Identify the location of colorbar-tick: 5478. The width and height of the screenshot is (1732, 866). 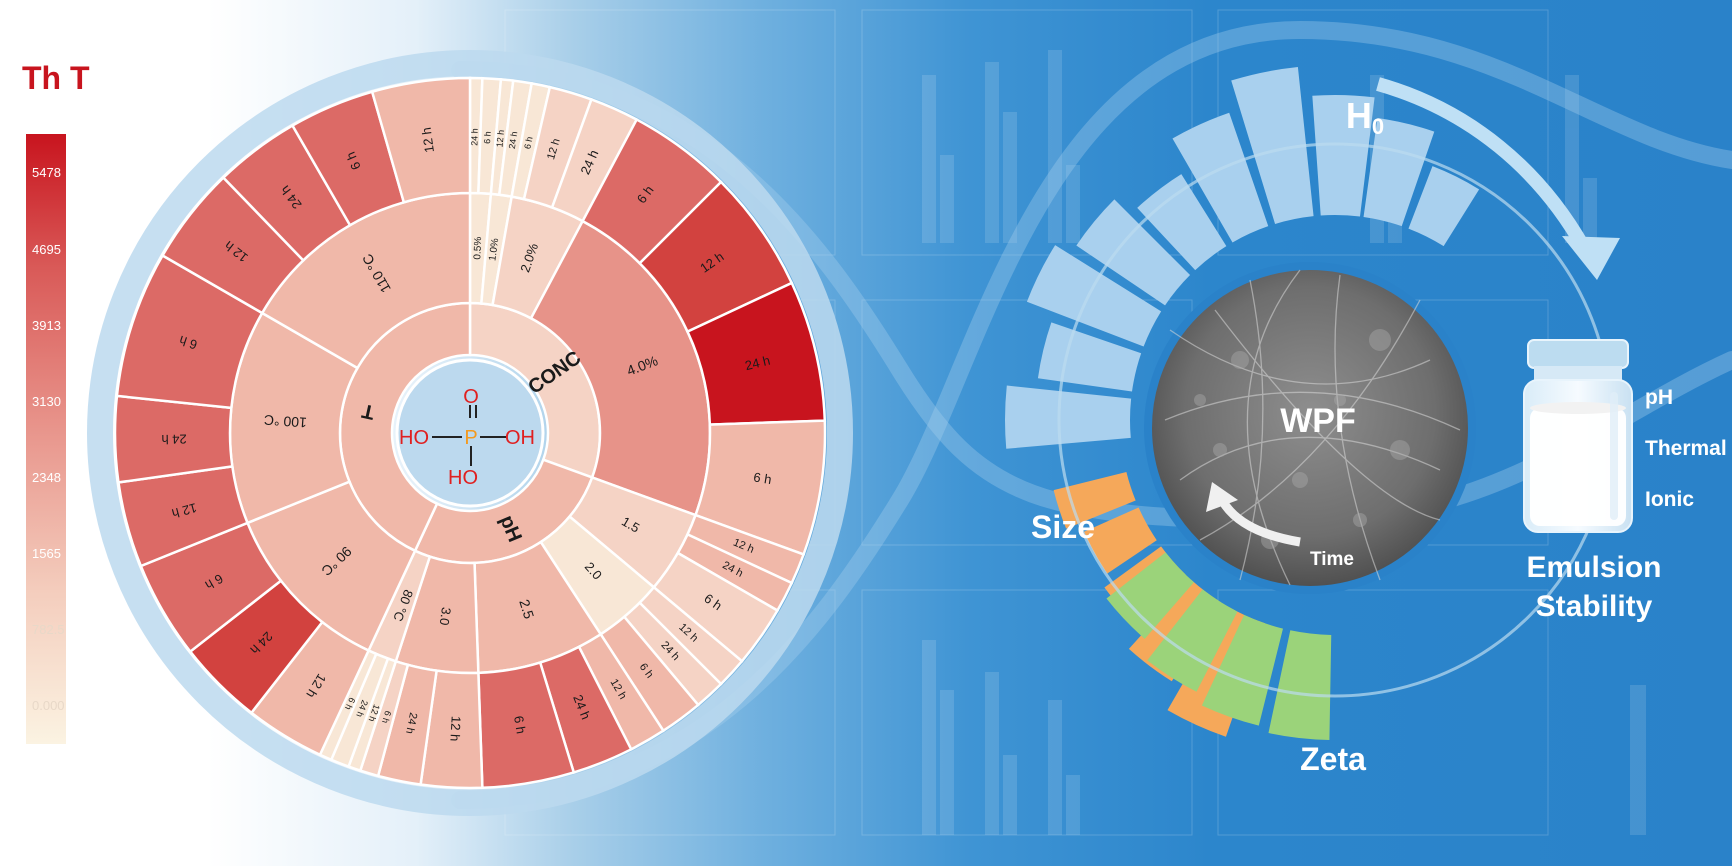
(46, 172).